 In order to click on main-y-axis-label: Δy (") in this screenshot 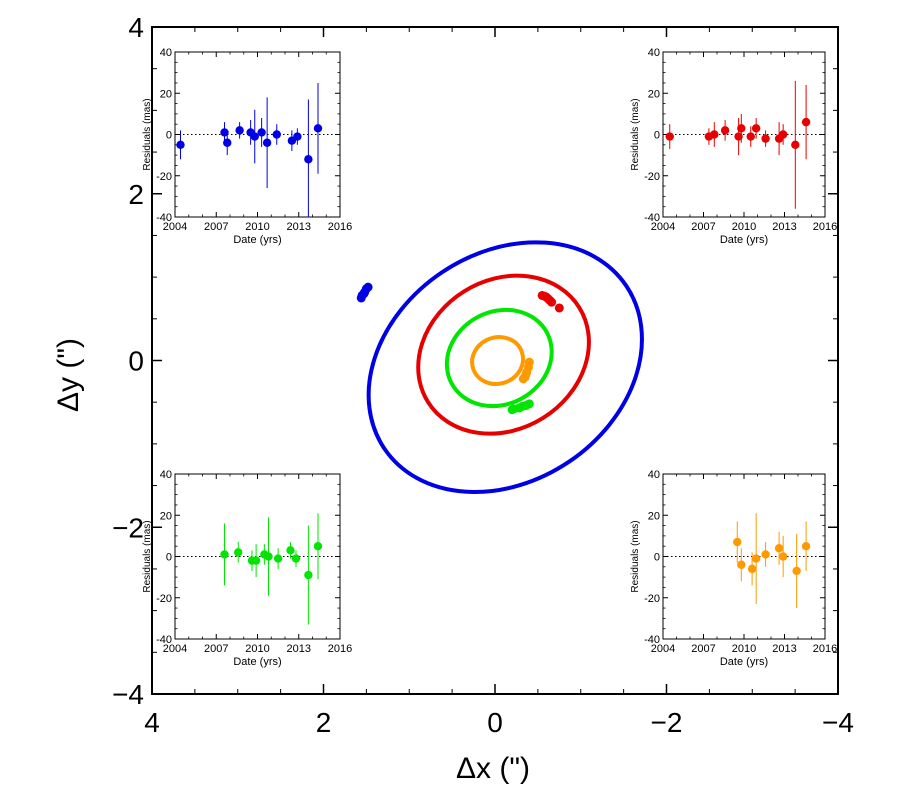, I will do `click(68, 375)`.